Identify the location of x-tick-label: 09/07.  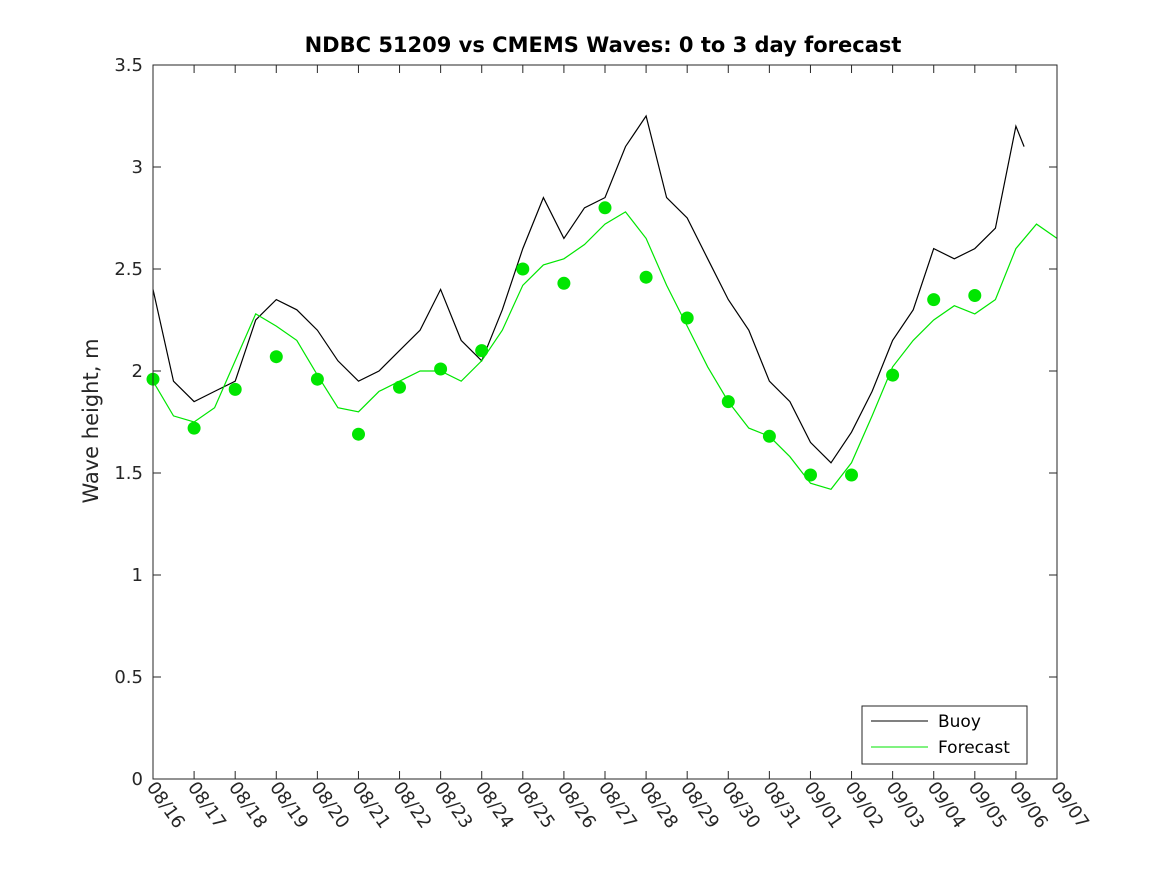
(1069, 805).